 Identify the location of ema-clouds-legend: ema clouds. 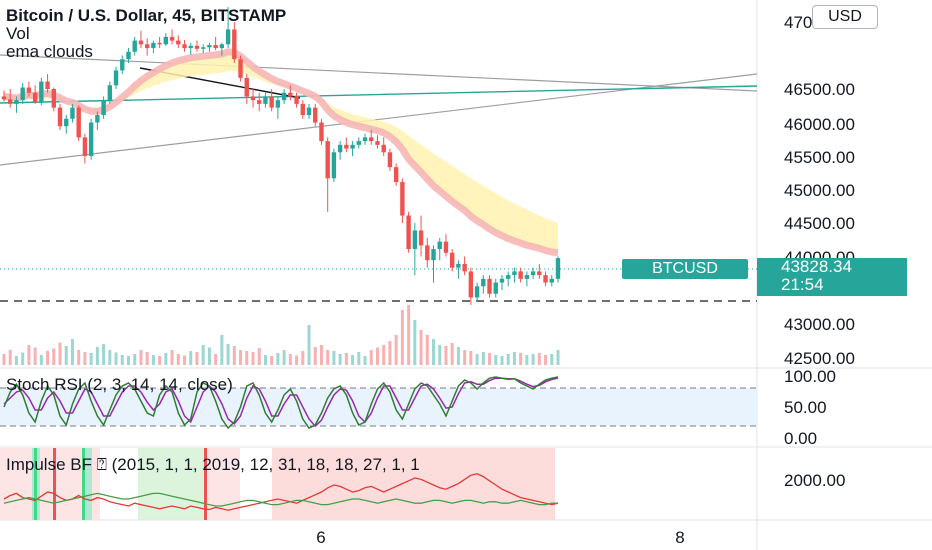
(49, 51).